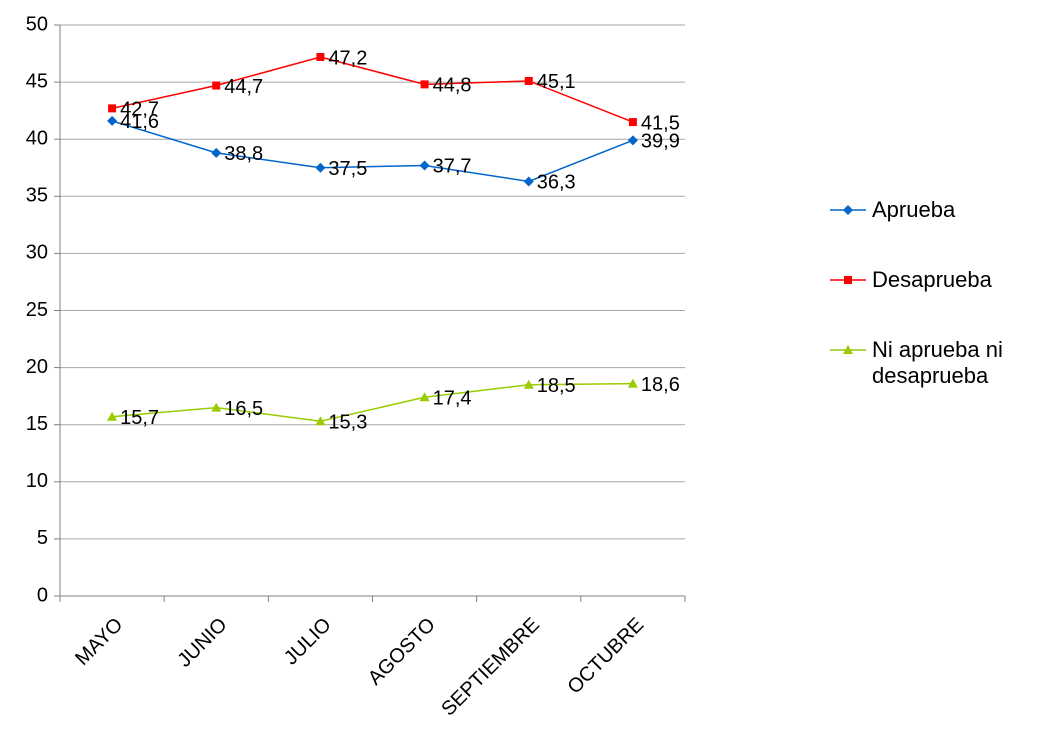 This screenshot has height=744, width=1060. Describe the element at coordinates (139, 418) in the screenshot. I see `data-label: 15,7` at that location.